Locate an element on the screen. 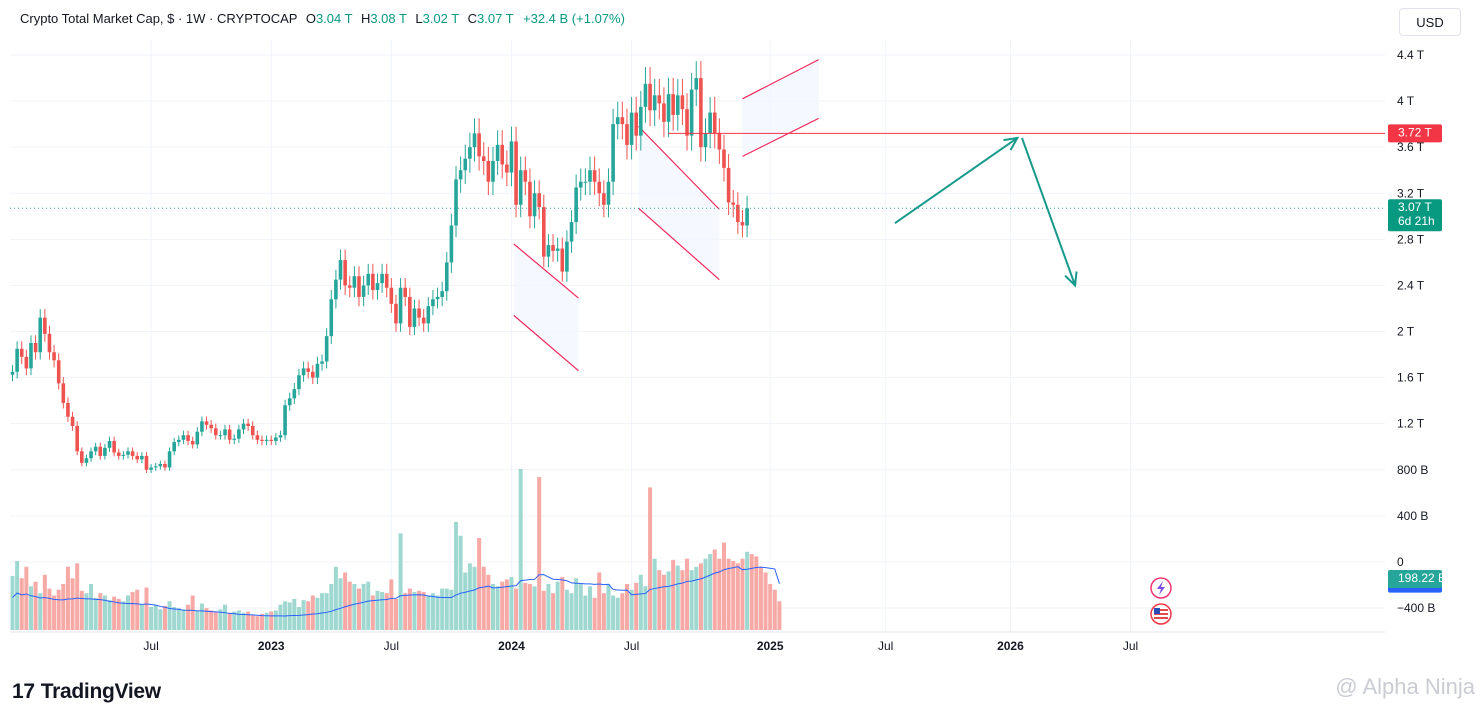 This screenshot has width=1483, height=711. open-label: O is located at coordinates (310, 18).